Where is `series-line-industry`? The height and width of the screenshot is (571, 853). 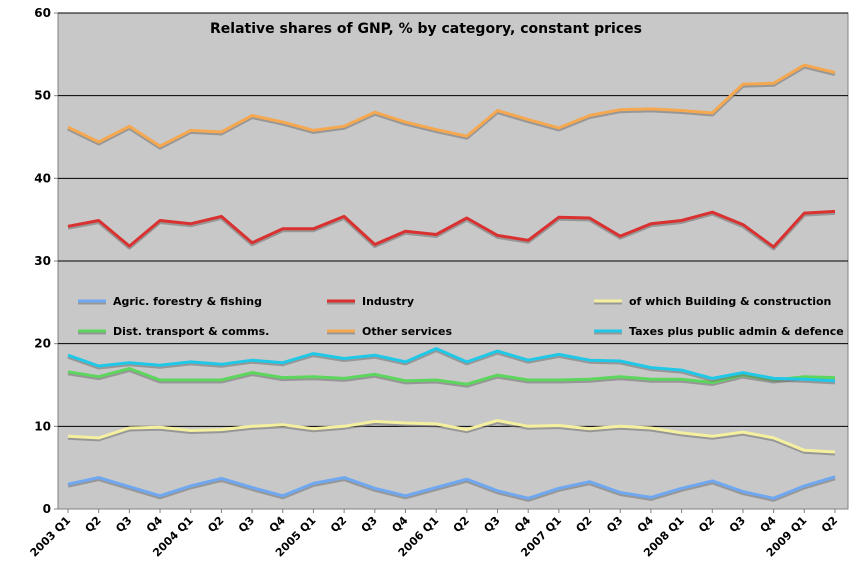 series-line-industry is located at coordinates (451, 229).